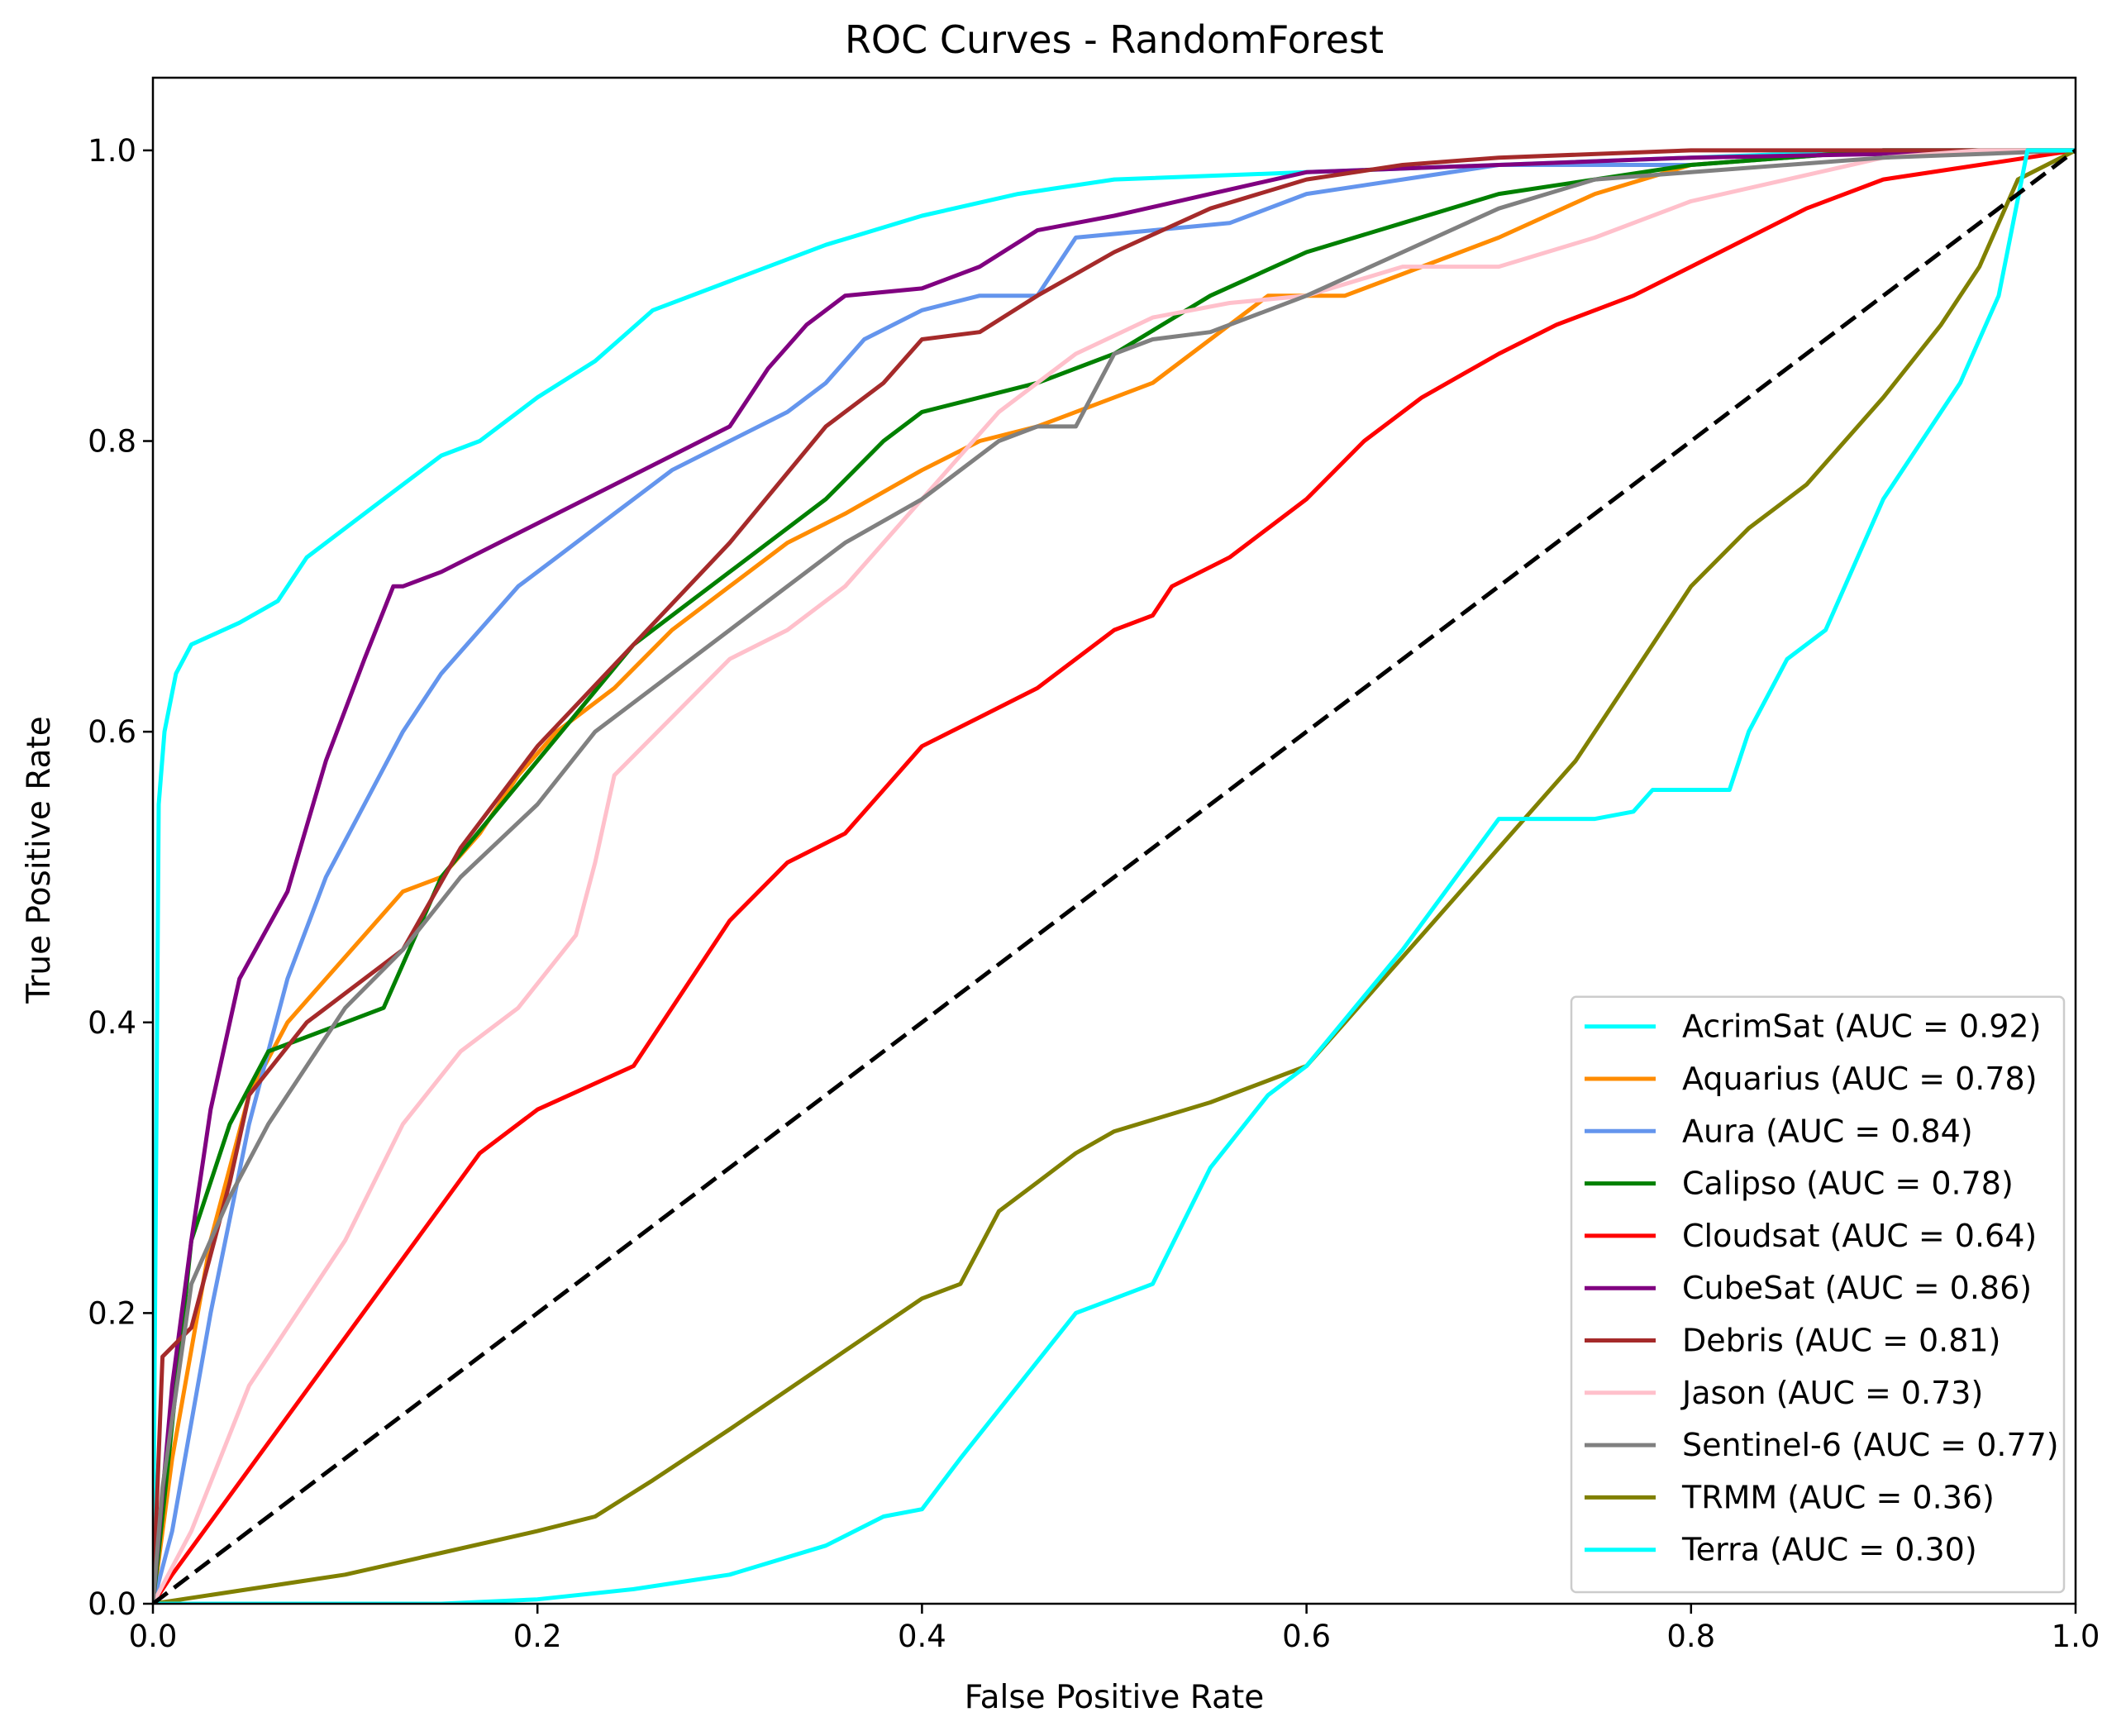 This screenshot has width=2126, height=1736. I want to click on y-axis-title: True Positive Rate, so click(40, 860).